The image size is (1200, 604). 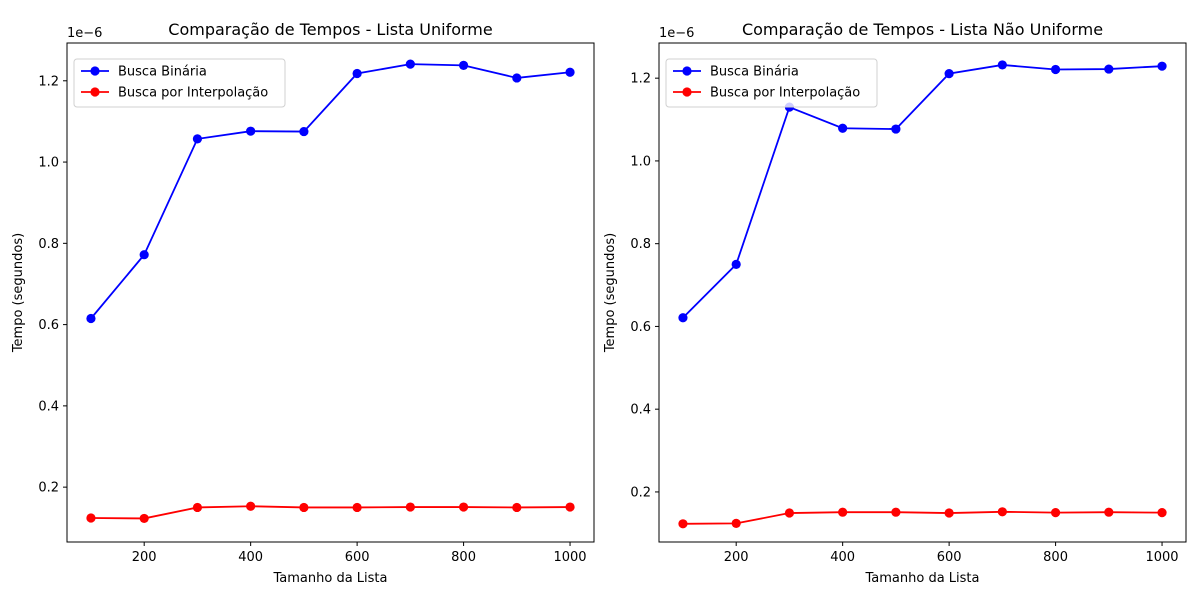 I want to click on chart-title: Comparação de Tempos - Lista Uniforme, so click(x=330, y=29).